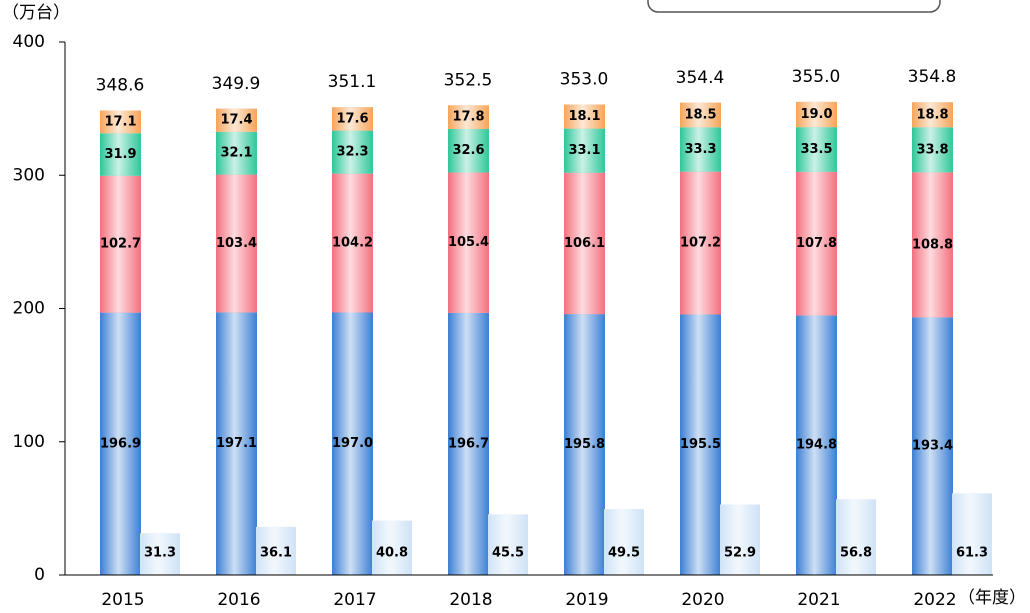 The height and width of the screenshot is (613, 1030). I want to click on data-label: 19.0, so click(816, 114).